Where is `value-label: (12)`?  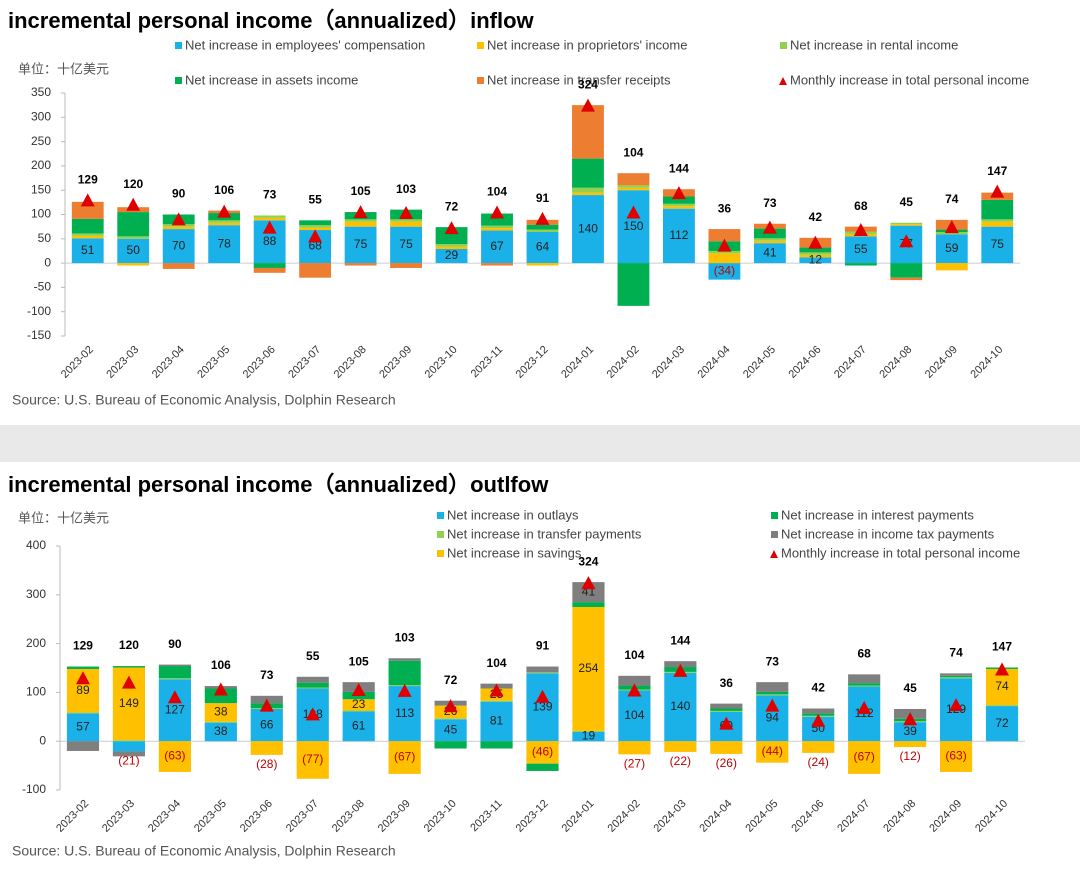 value-label: (12) is located at coordinates (909, 756).